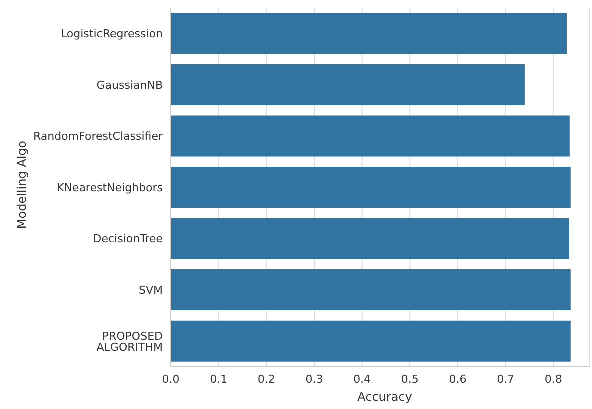 The width and height of the screenshot is (592, 409). I want to click on x-tick-label: 0.7, so click(506, 379).